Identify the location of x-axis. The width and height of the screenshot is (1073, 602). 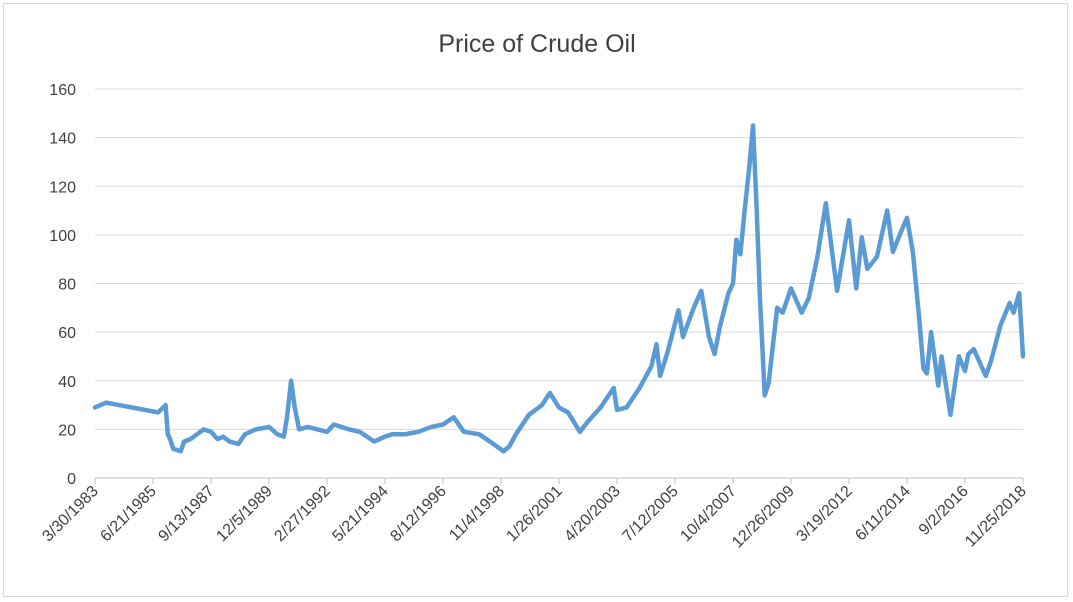
(559, 480).